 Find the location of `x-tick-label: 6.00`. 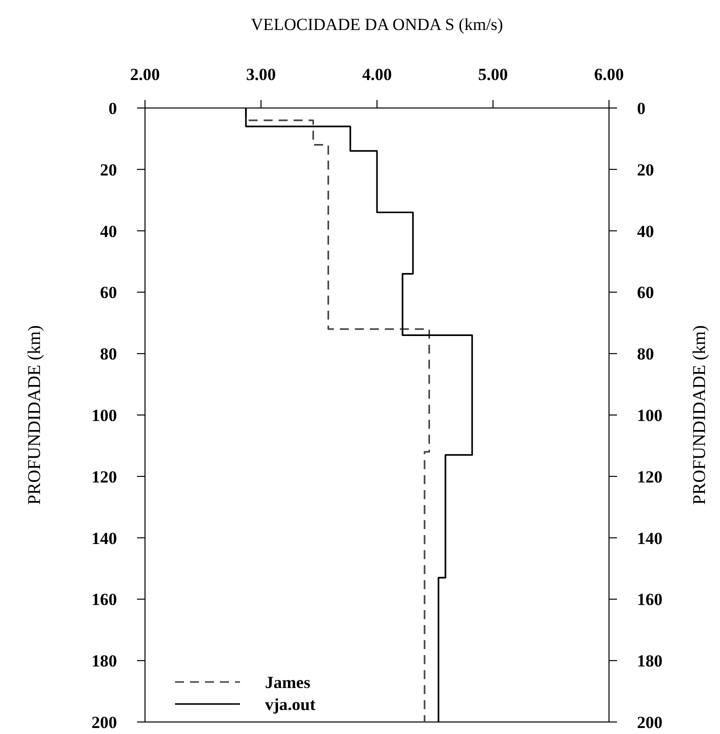

x-tick-label: 6.00 is located at coordinates (609, 74).